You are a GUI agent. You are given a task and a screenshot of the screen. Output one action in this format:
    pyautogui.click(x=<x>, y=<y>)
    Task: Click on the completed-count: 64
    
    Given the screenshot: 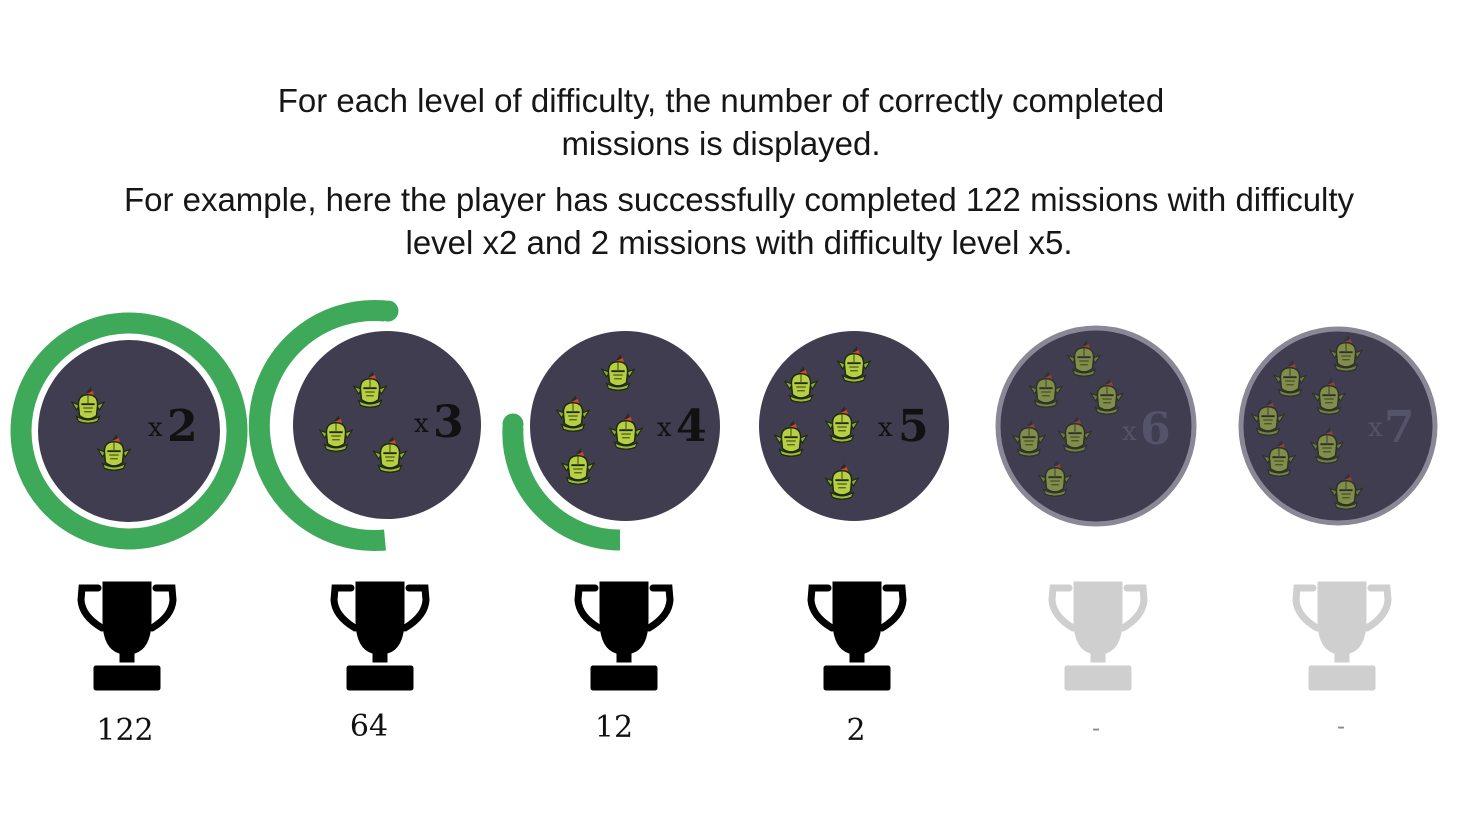 What is the action you would take?
    pyautogui.click(x=369, y=726)
    